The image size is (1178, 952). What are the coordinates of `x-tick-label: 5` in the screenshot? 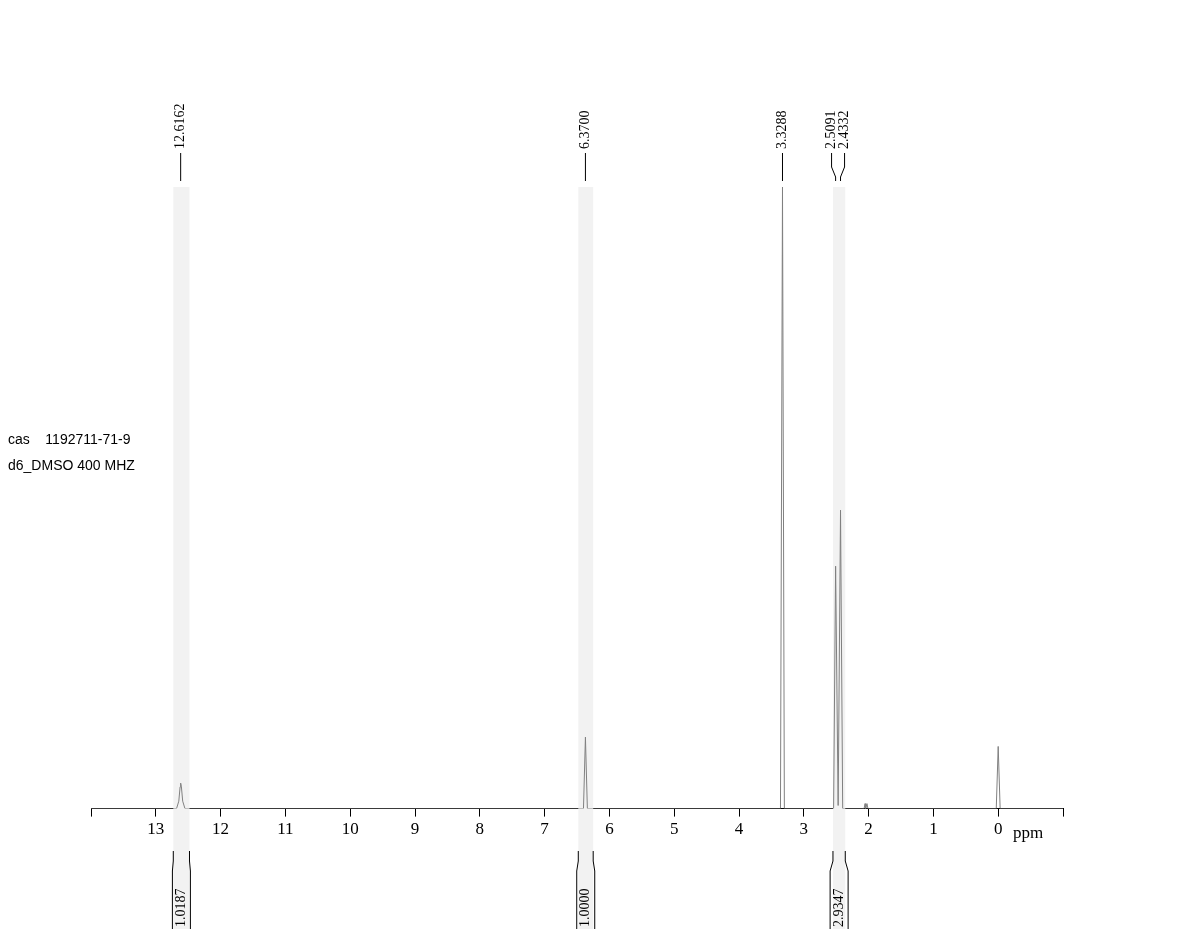 It's located at (674, 829).